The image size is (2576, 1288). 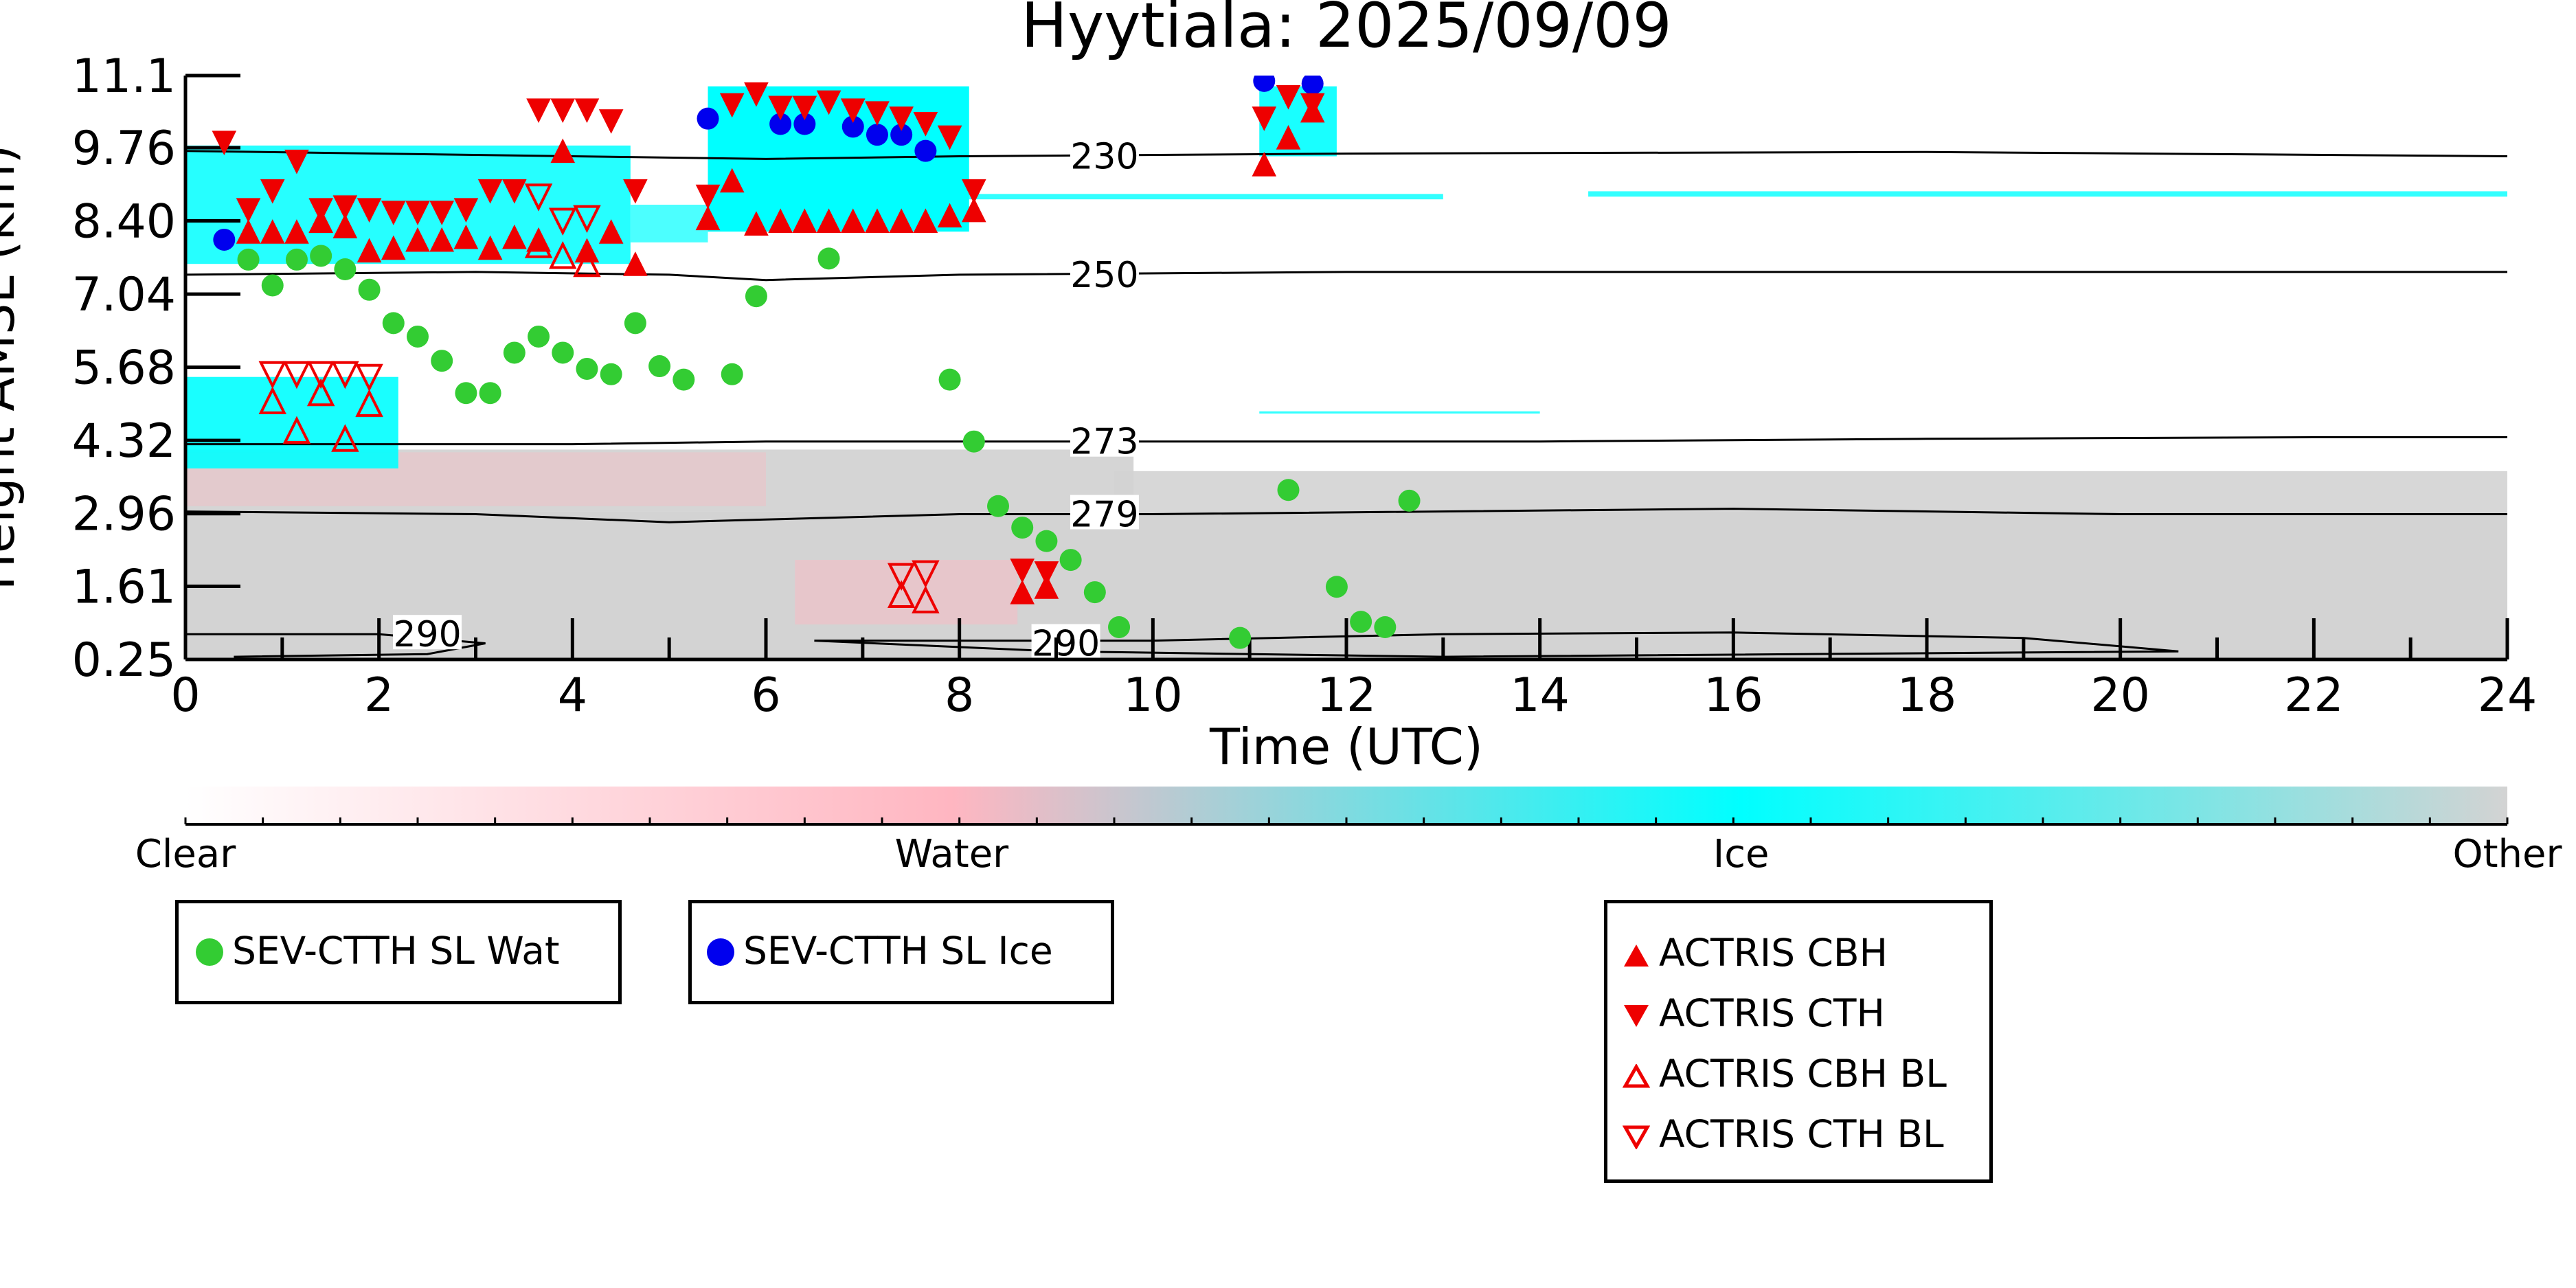 What do you see at coordinates (1801, 1134) in the screenshot?
I see `legend-label-actris-cth-bl: ACTRIS CTH BL` at bounding box center [1801, 1134].